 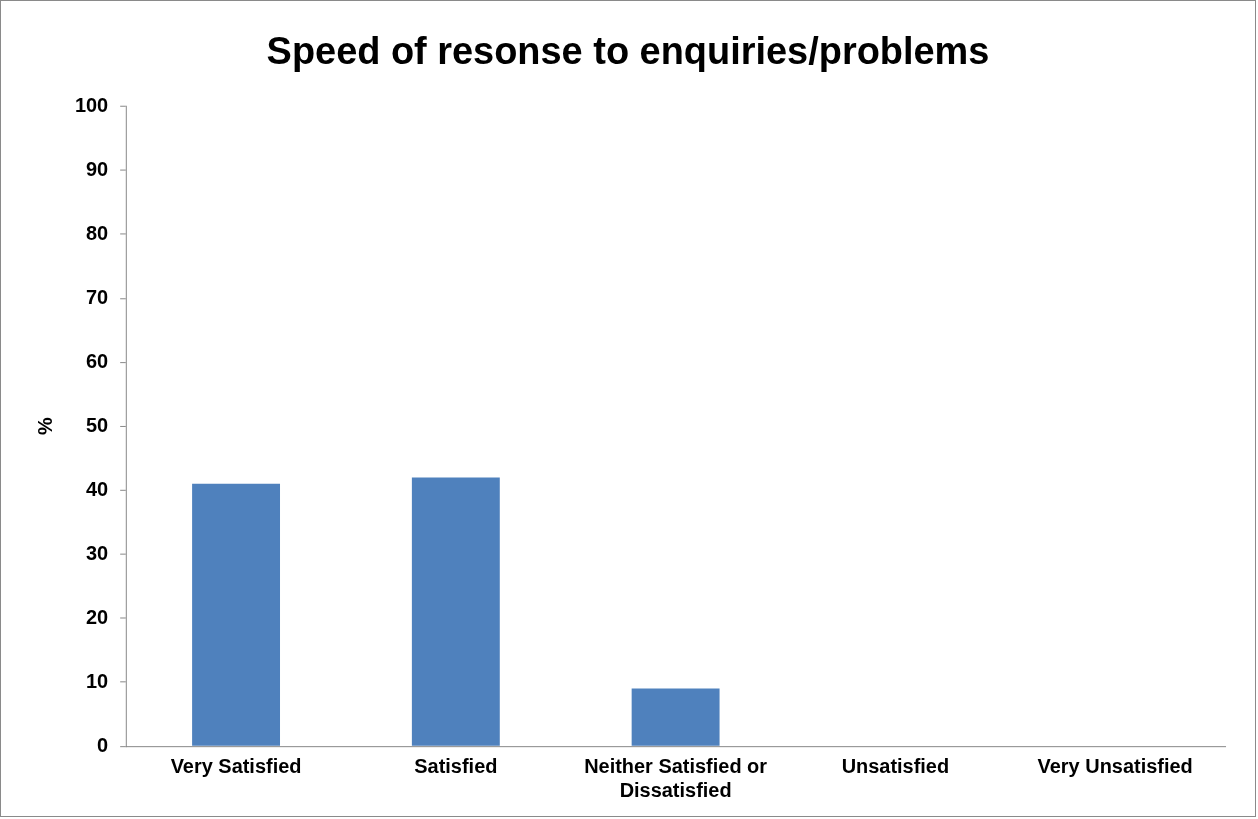 I want to click on x-tick-label: Neither Satisfied or Dissatisfied, so click(x=676, y=777).